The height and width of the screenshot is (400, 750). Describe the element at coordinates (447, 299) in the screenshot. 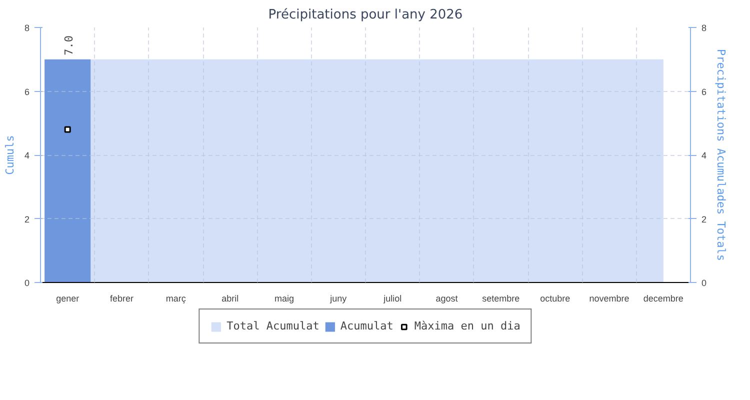

I see `x-tick-label: agost` at that location.